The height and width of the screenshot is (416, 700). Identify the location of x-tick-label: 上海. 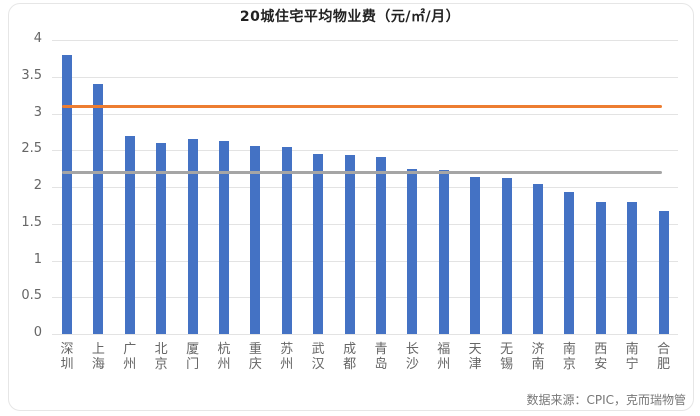
(98, 357).